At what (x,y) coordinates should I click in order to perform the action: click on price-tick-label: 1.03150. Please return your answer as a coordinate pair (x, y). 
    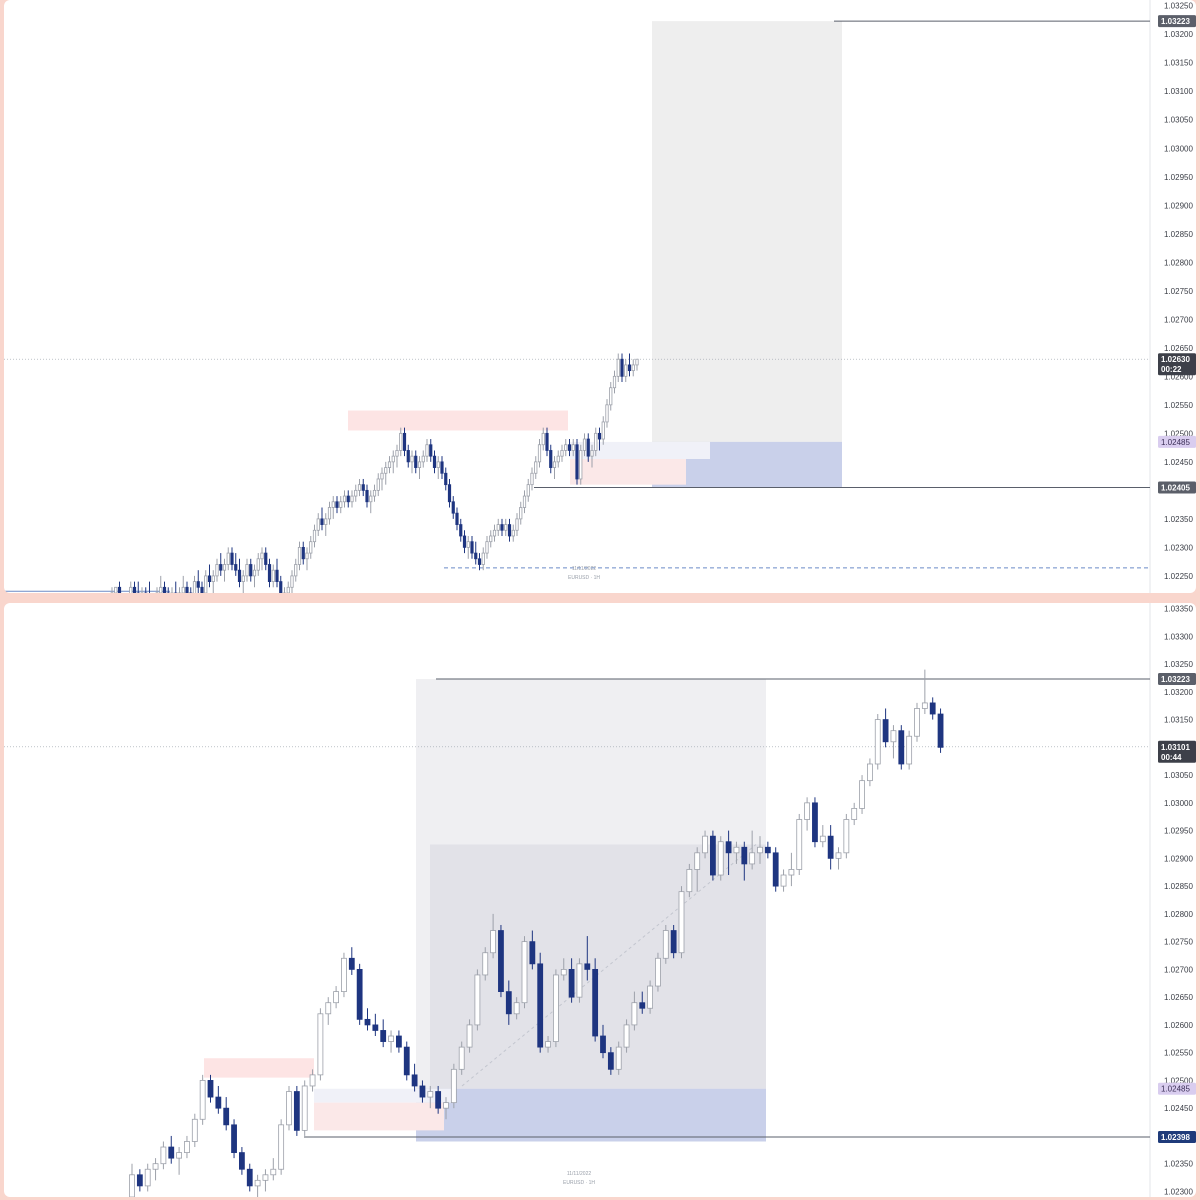
    Looking at the image, I should click on (1178, 720).